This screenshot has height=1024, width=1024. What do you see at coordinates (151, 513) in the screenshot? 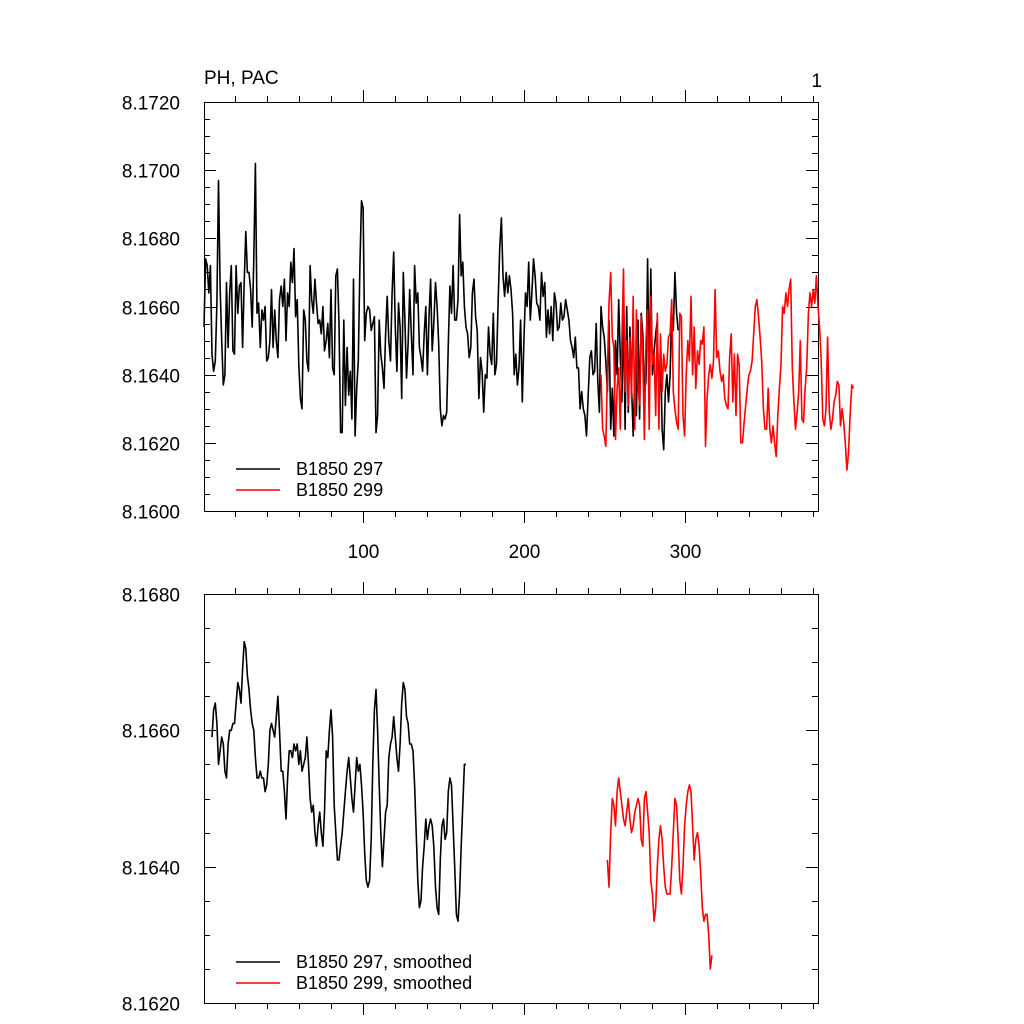
I see `top-ytick-label: 8.1600` at bounding box center [151, 513].